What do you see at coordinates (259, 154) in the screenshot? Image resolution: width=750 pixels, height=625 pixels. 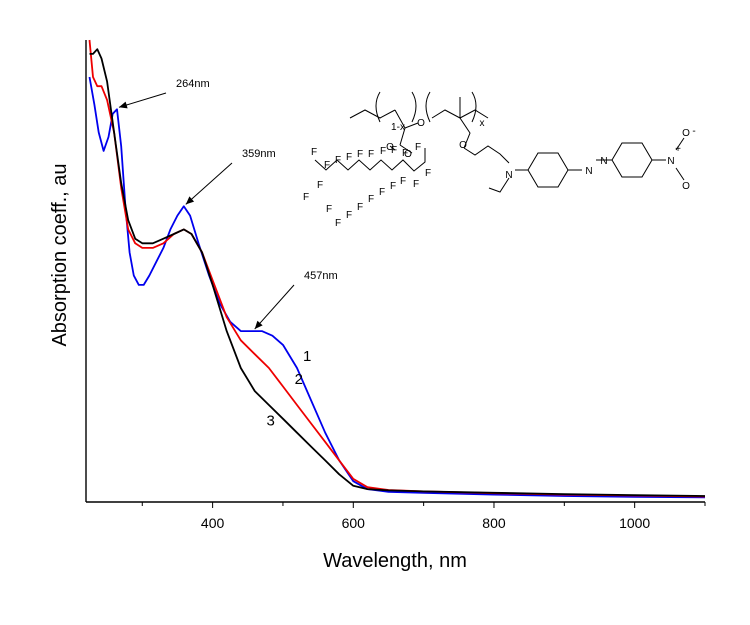 I see `peak-annotation-label: 359nm` at bounding box center [259, 154].